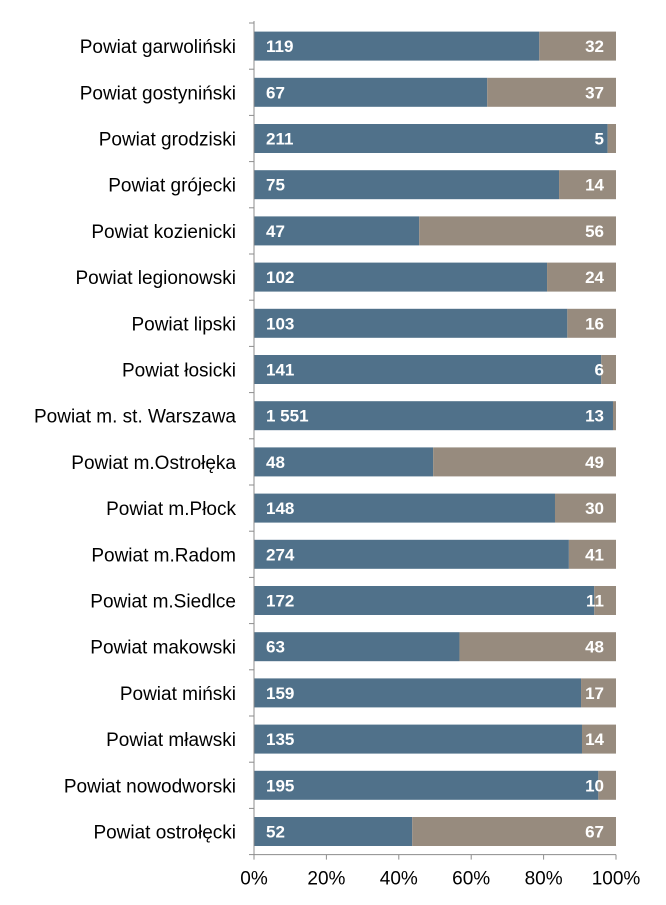 This screenshot has width=666, height=905. Describe the element at coordinates (594, 832) in the screenshot. I see `data-label-2-17: 67` at that location.